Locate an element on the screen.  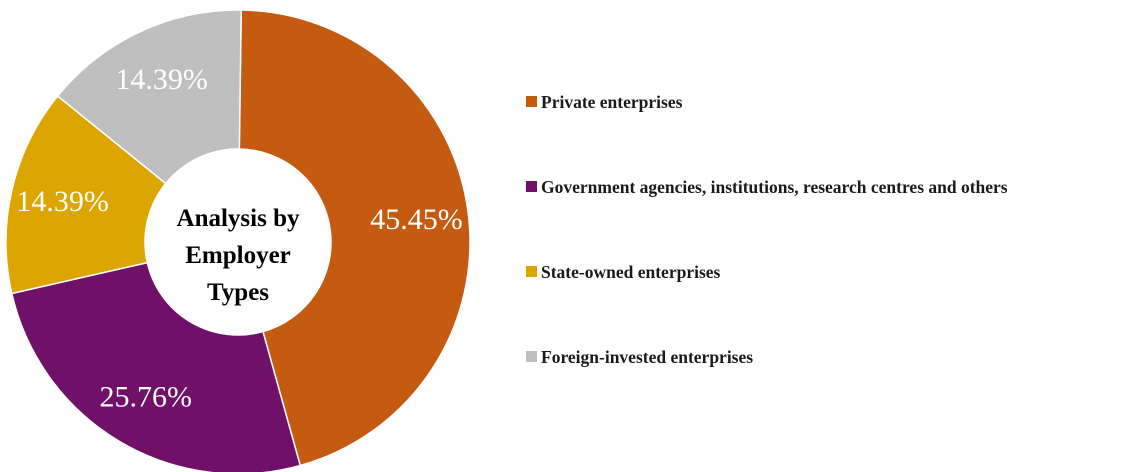
legend-label-2: State-owned enterprises is located at coordinates (631, 272).